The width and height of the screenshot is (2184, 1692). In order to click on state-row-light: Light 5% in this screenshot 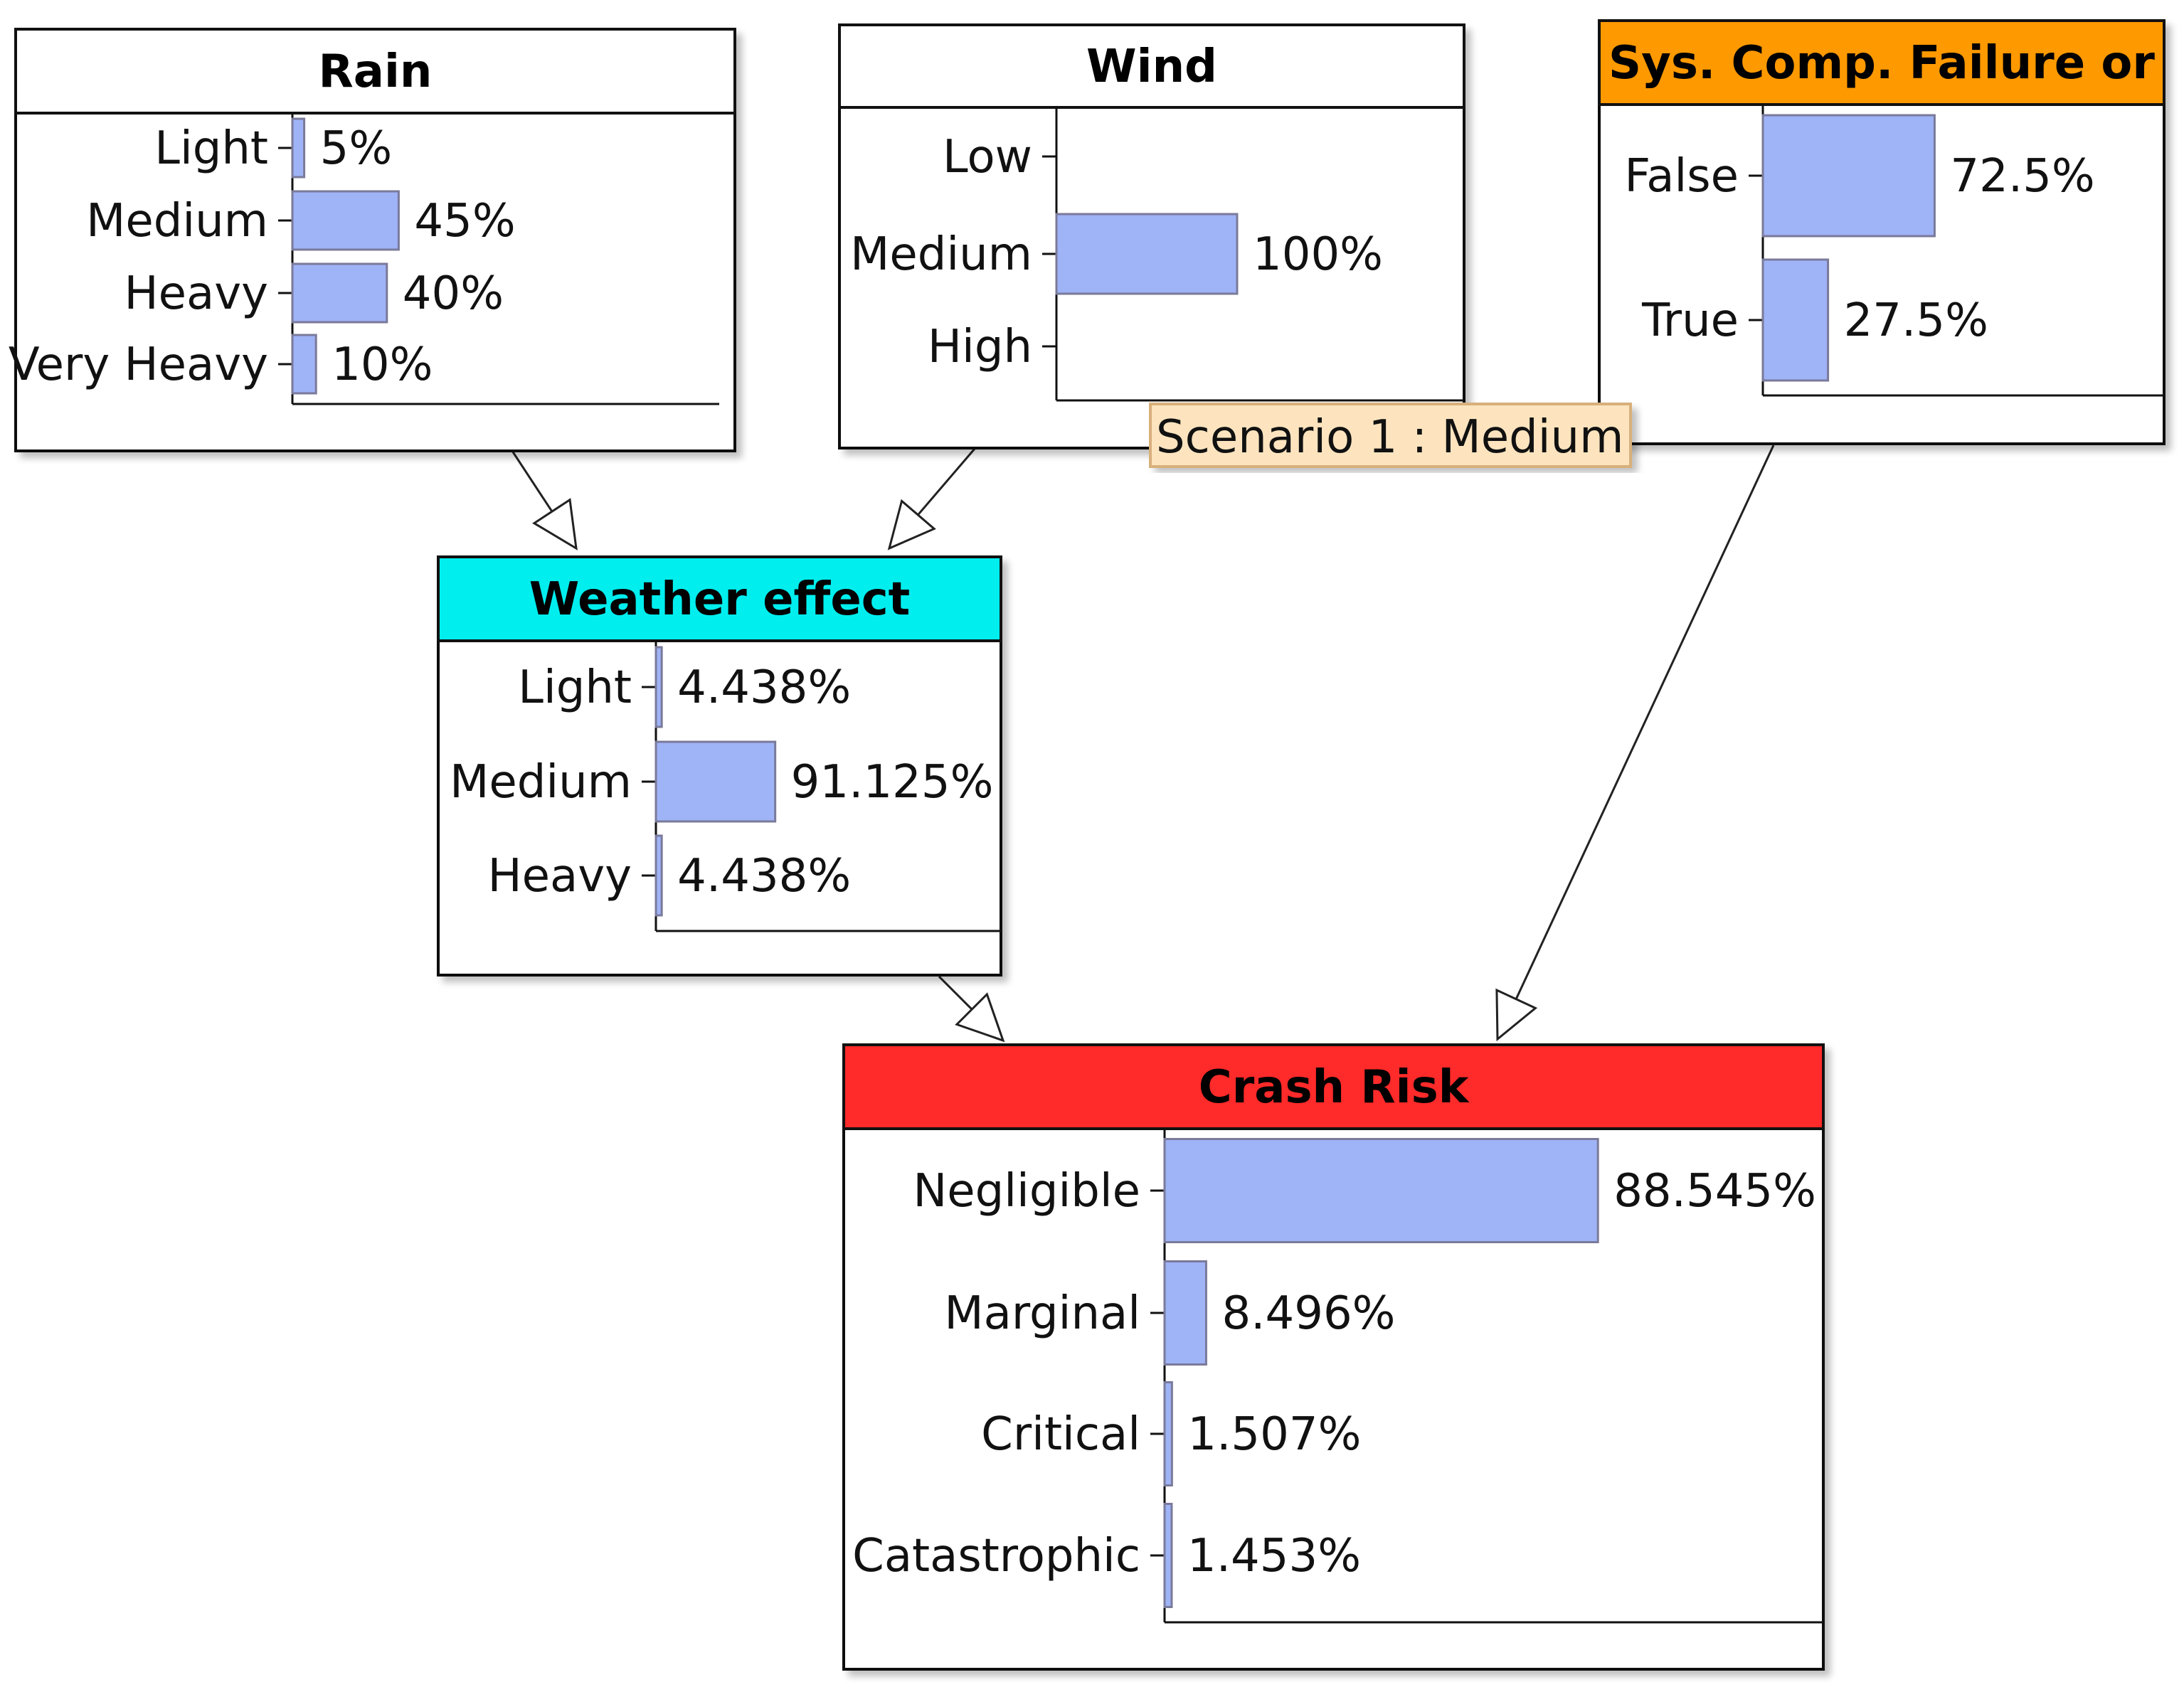, I will do `click(273, 148)`.